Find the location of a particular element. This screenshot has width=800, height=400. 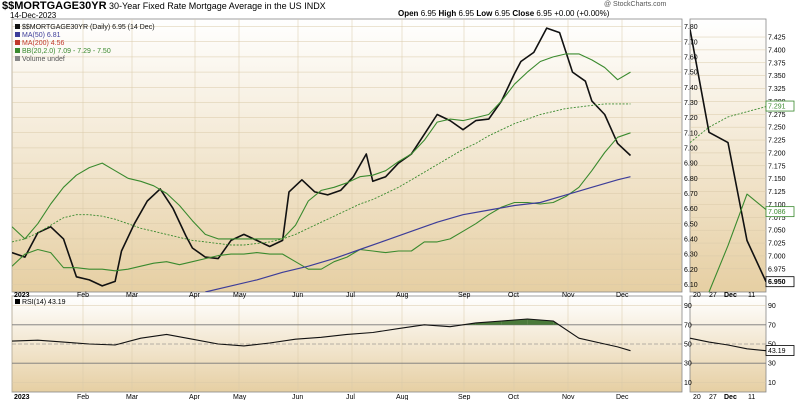

legend-swatch-price is located at coordinates (17, 26).